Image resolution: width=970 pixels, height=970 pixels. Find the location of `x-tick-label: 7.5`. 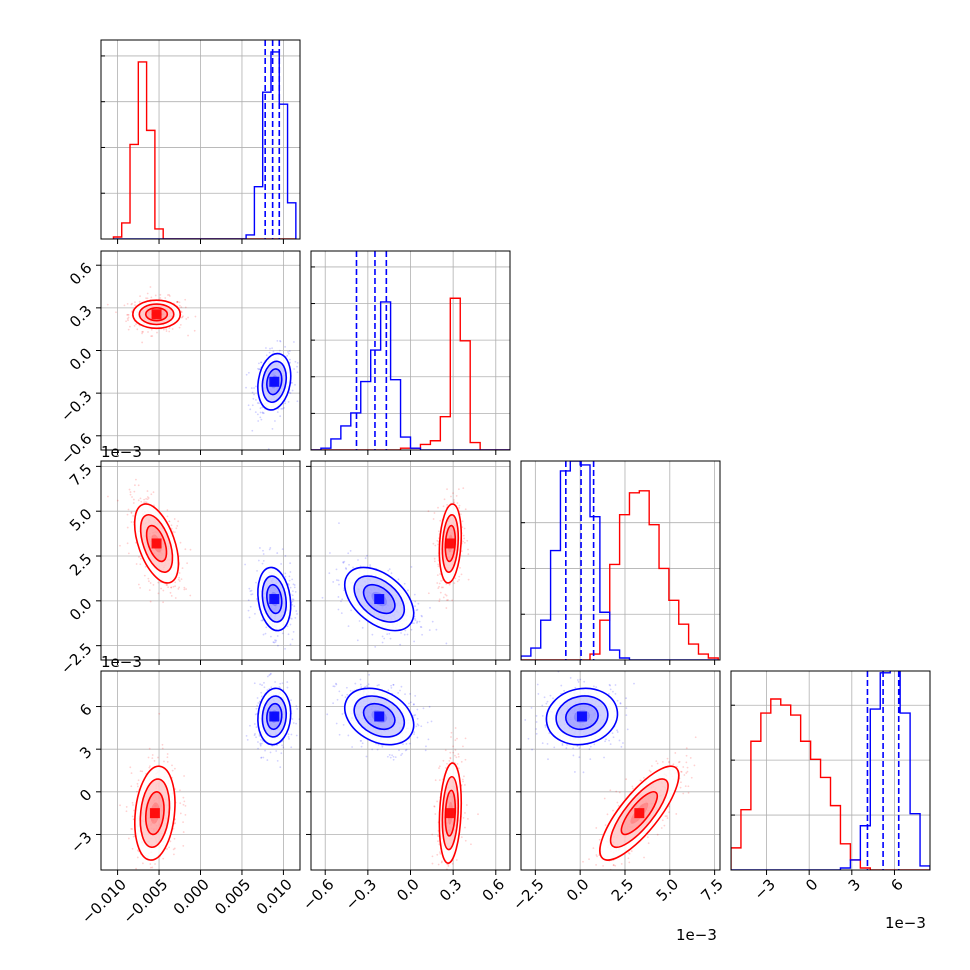

x-tick-label: 7.5 is located at coordinates (712, 890).